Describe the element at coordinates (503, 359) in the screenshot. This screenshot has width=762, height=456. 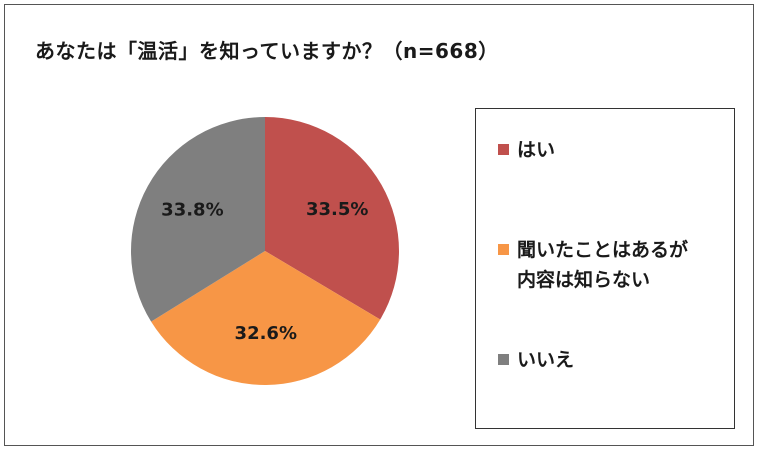
I see `legend-swatch-no` at that location.